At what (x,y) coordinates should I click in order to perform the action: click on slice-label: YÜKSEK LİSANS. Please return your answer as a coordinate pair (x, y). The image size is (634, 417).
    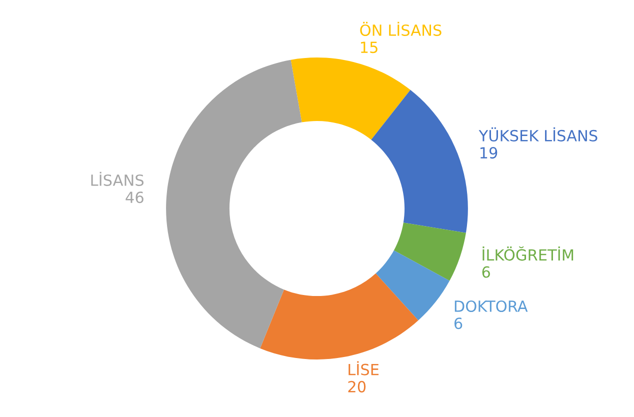
    Looking at the image, I should click on (538, 134).